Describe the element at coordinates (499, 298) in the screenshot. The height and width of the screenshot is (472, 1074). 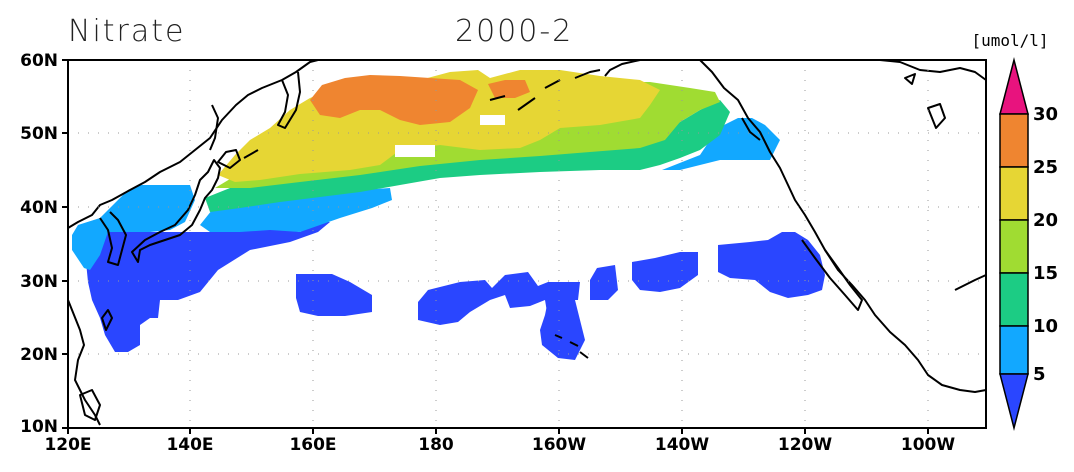
I see `region-lt5-b` at that location.